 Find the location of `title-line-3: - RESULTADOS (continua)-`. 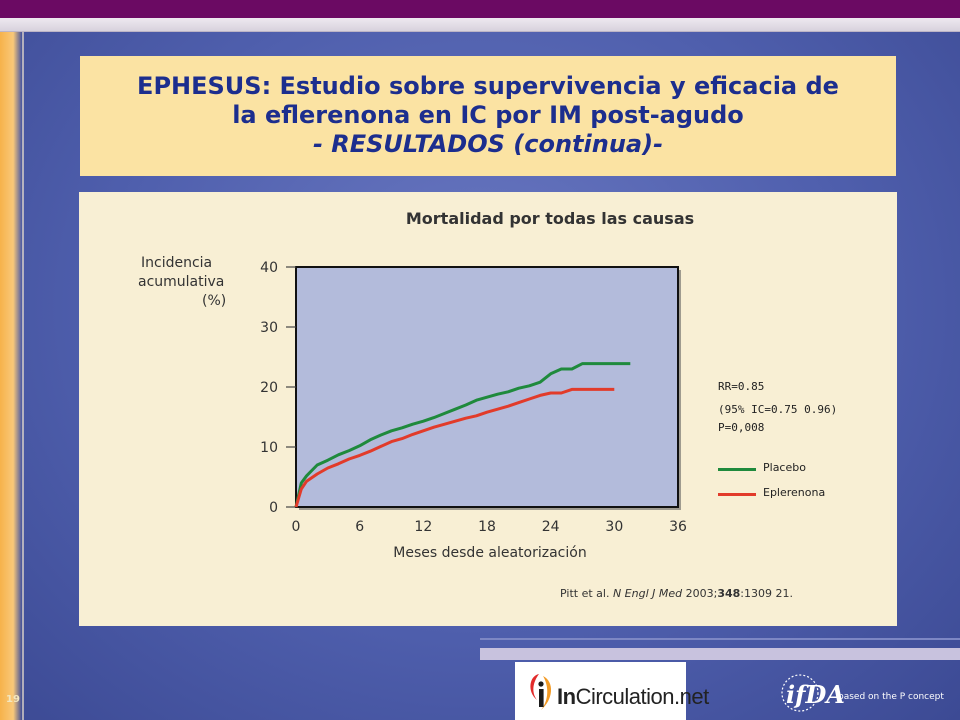

title-line-3: - RESULTADOS (continua)- is located at coordinates (488, 144).